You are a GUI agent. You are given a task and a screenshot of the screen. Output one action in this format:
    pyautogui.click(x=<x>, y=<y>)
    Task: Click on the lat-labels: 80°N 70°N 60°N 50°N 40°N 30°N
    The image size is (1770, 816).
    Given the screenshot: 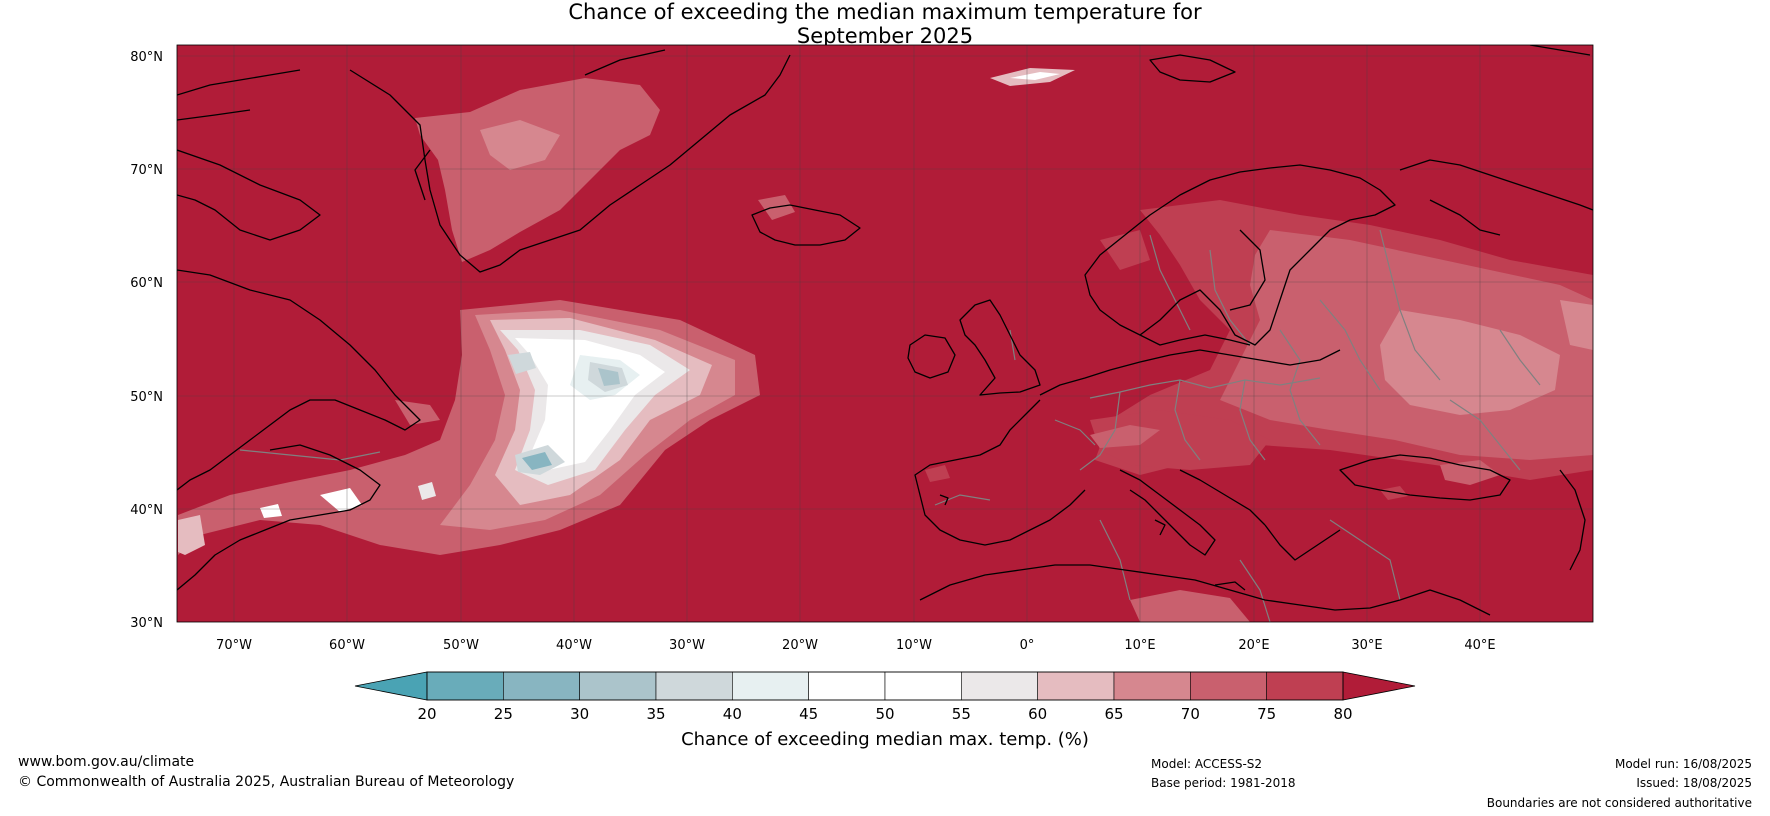 What is the action you would take?
    pyautogui.click(x=146, y=340)
    